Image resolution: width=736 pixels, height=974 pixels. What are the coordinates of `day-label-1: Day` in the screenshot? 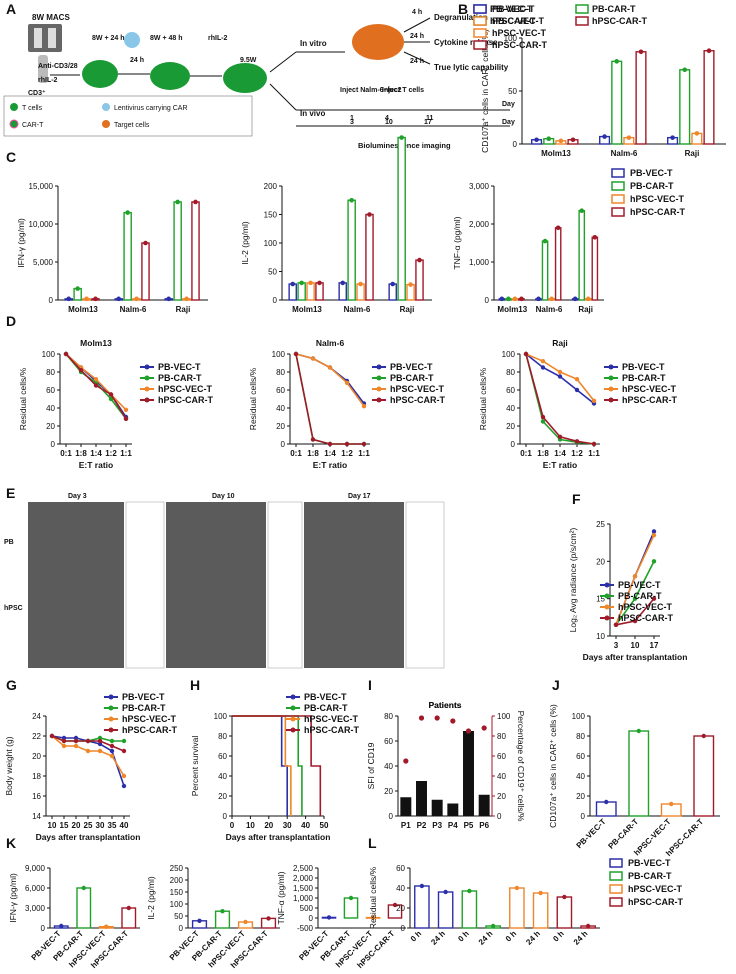 It's located at (508, 104).